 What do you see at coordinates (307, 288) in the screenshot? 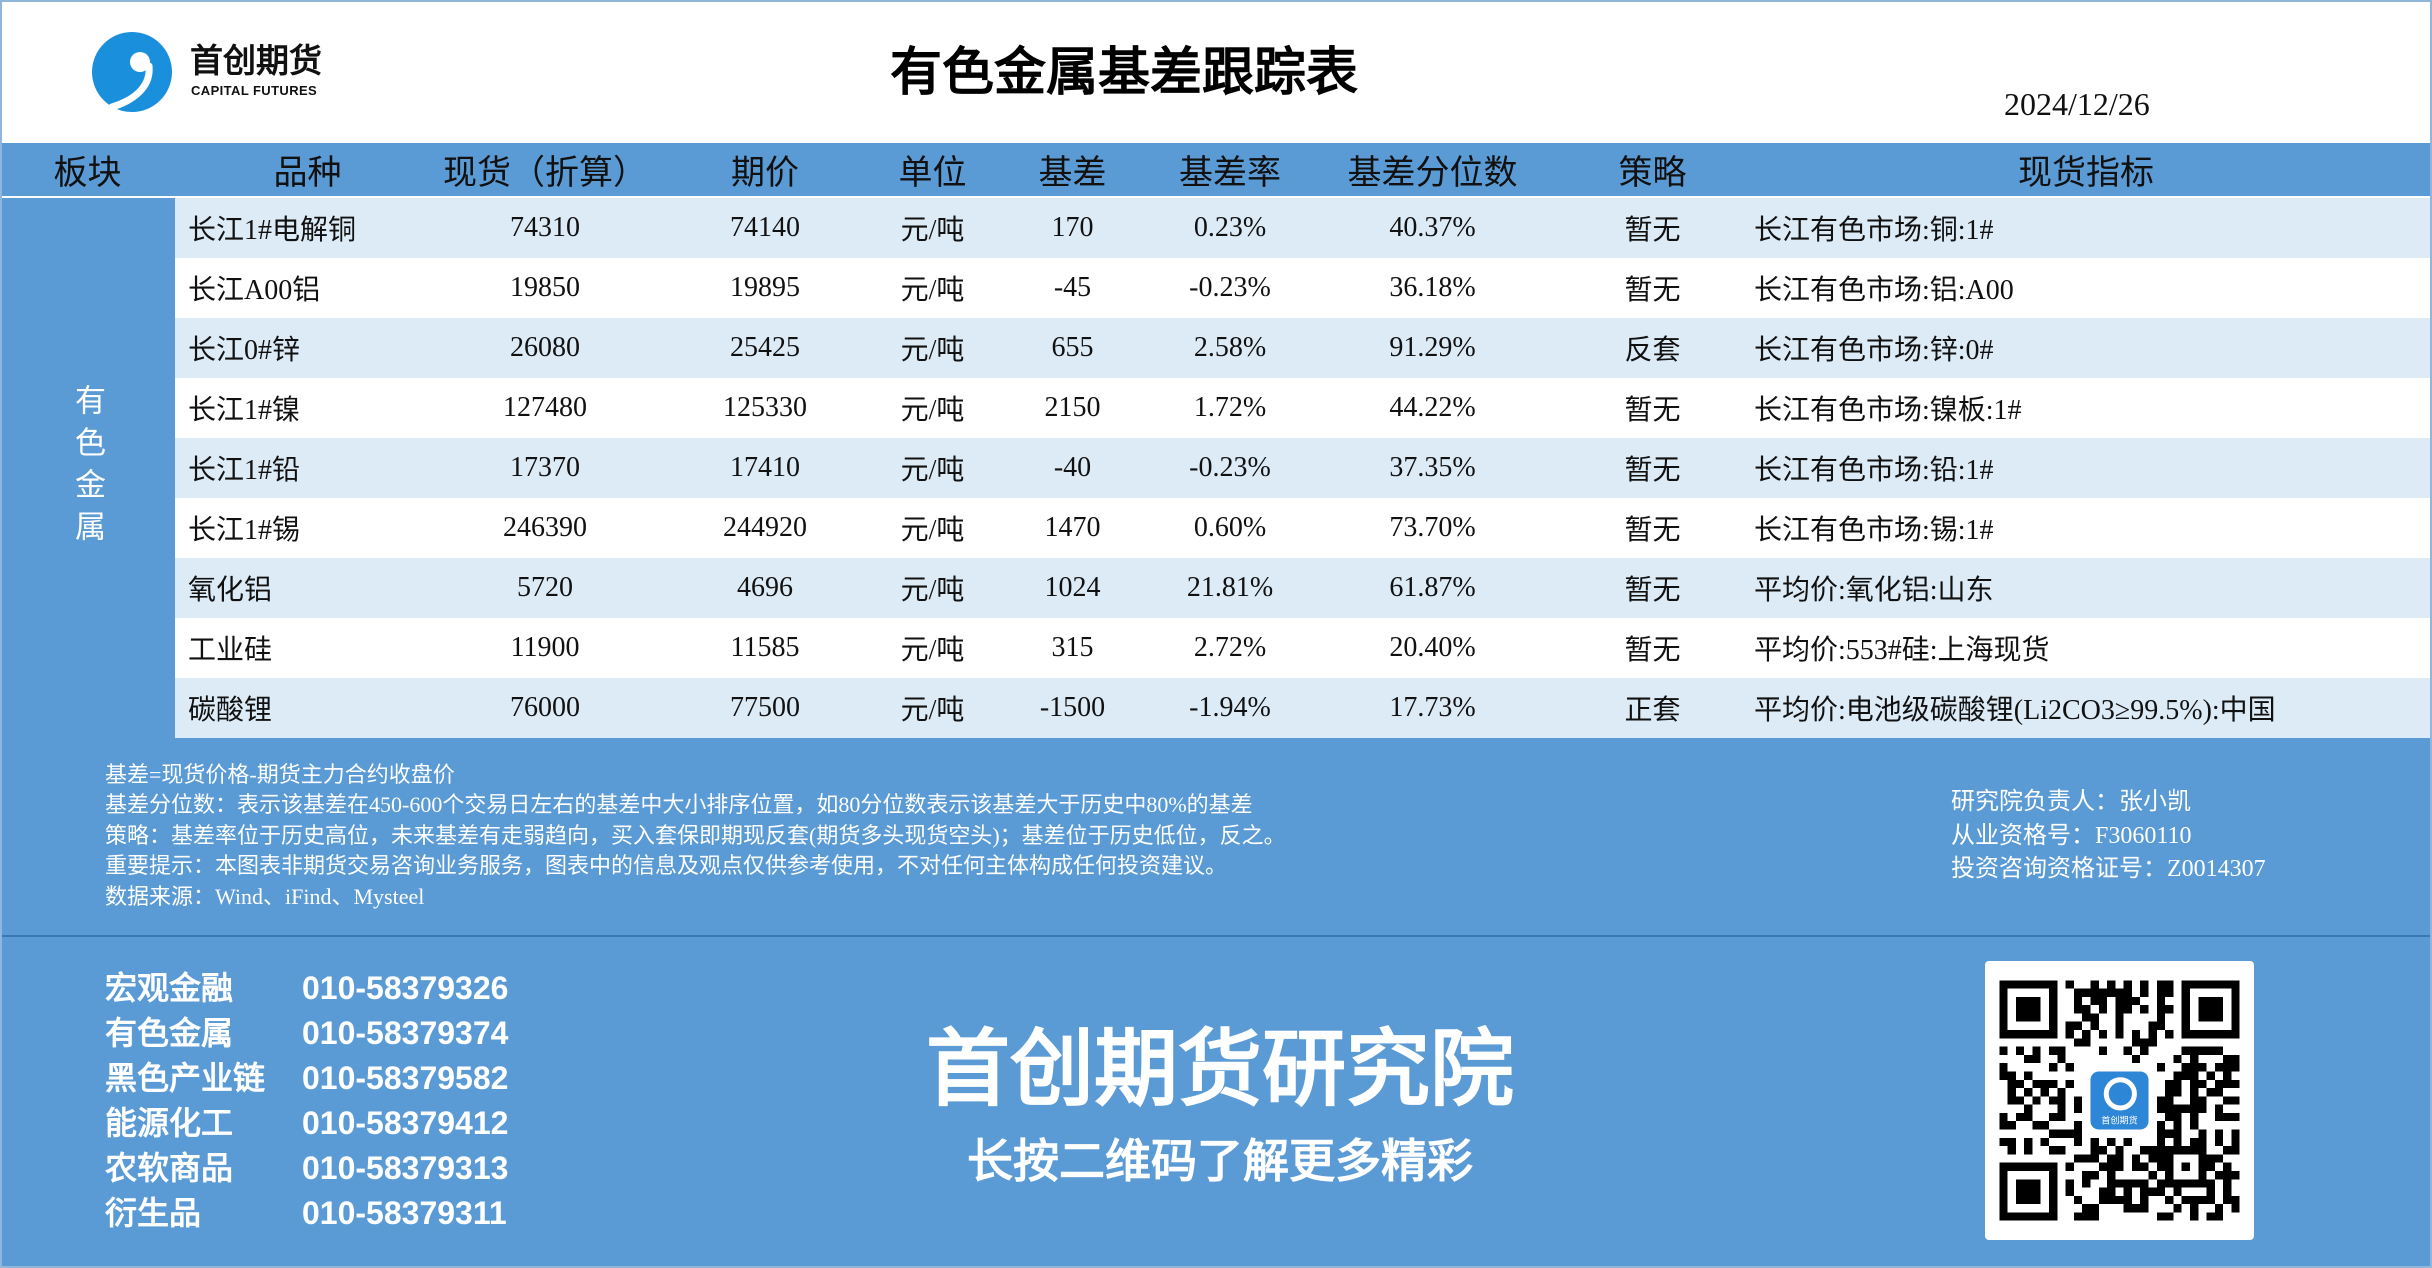
I see `cell-variety: 长江A00铝` at bounding box center [307, 288].